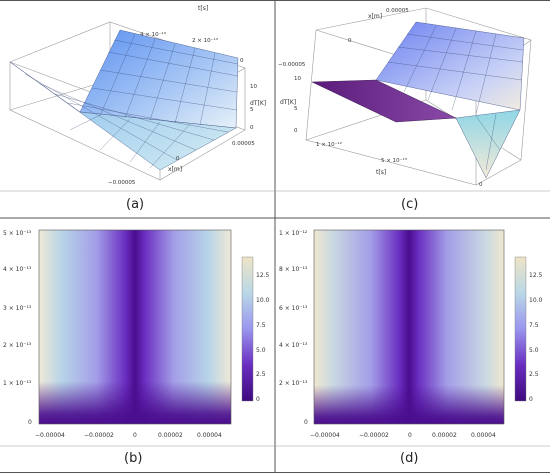 This screenshot has height=473, width=550. What do you see at coordinates (293, 233) in the screenshot?
I see `y-tick-label: 1 × 10⁻¹²` at bounding box center [293, 233].